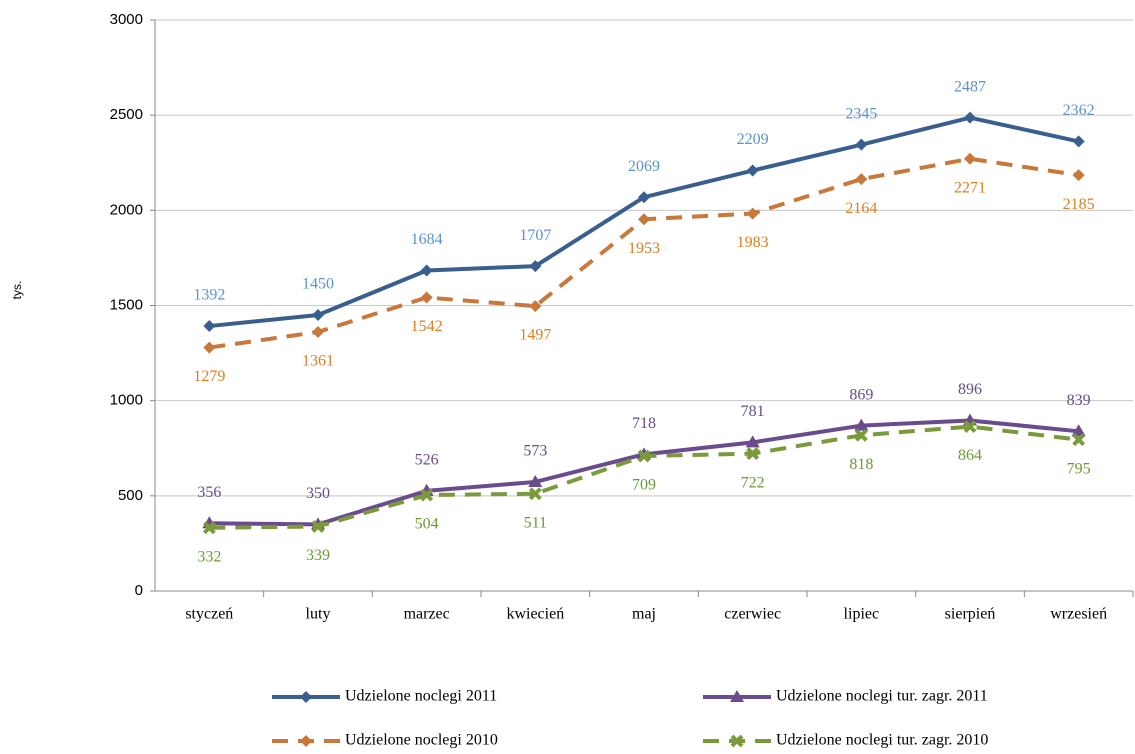 The height and width of the screenshot is (754, 1135). I want to click on data-label: 526, so click(427, 460).